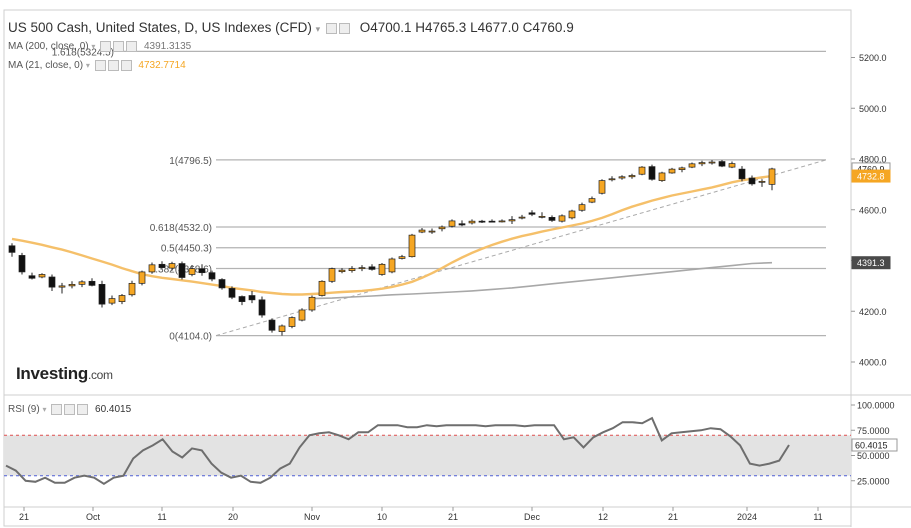  Describe the element at coordinates (548, 27) in the screenshot. I see `close-value: C4760.9` at that location.